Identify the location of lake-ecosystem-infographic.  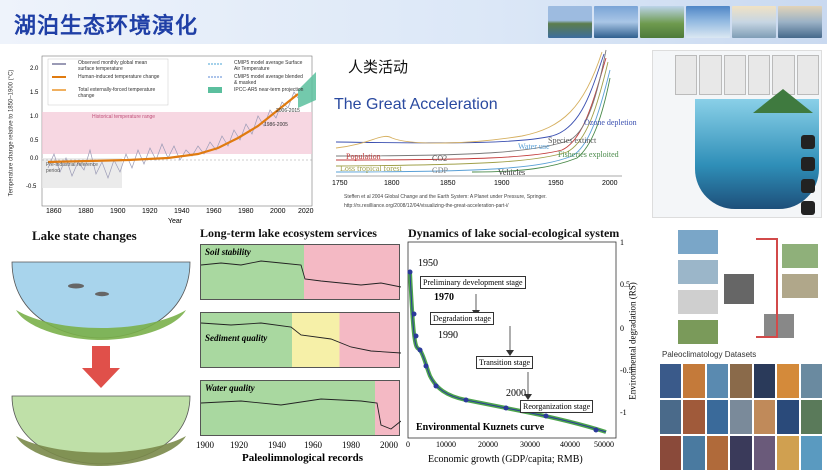
(737, 134).